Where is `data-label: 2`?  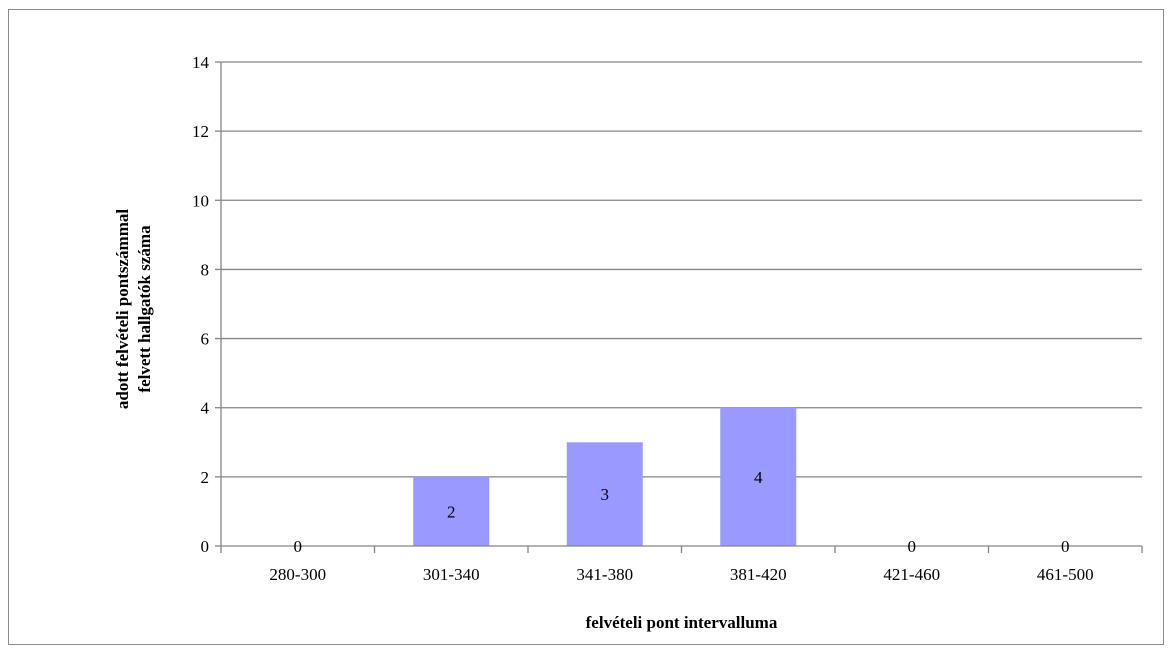 data-label: 2 is located at coordinates (451, 511).